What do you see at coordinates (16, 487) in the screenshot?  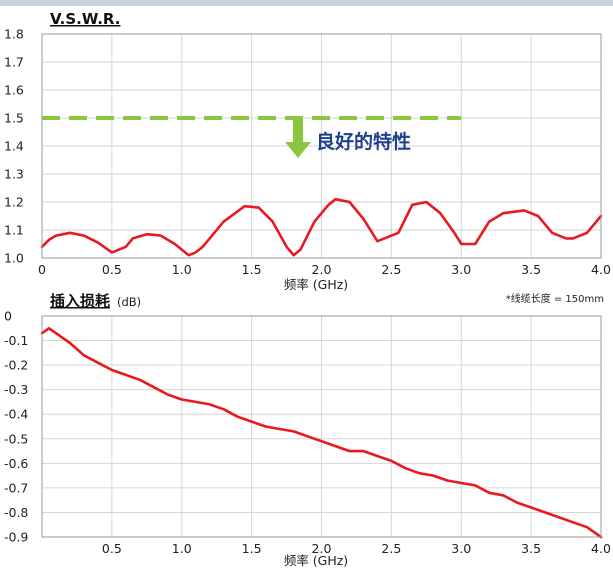 I see `y-tick-label: -0.7` at bounding box center [16, 487].